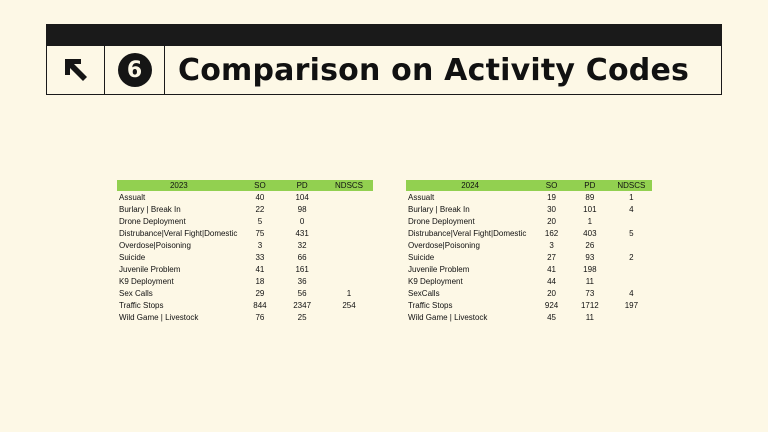 Image resolution: width=768 pixels, height=432 pixels. I want to click on page-title: Comparison on Activity Codes, so click(434, 70).